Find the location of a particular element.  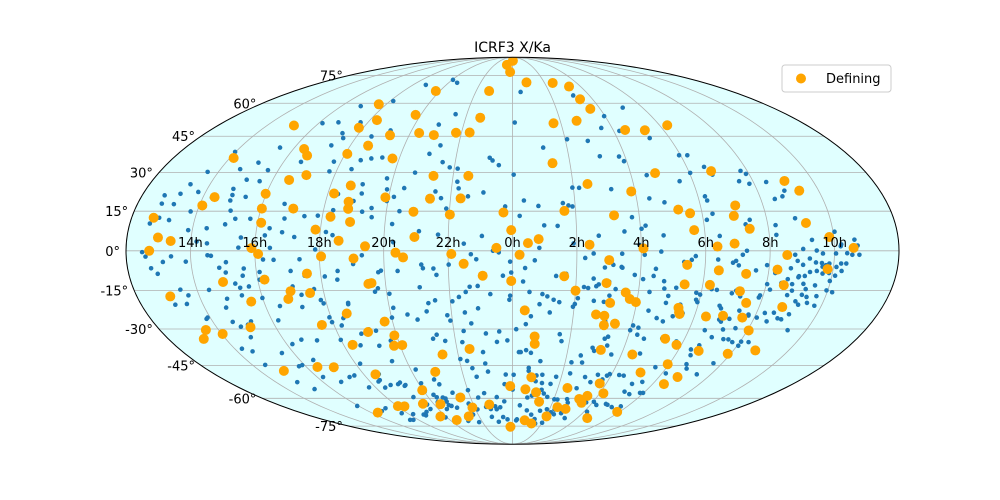

ra-tick-label: 0h is located at coordinates (512, 243).